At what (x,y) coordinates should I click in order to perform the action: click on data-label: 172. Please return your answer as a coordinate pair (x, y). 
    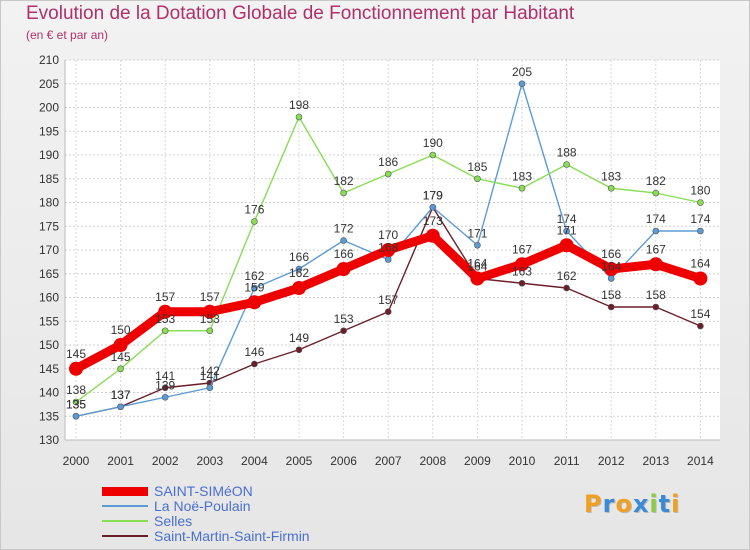
    Looking at the image, I should click on (344, 229).